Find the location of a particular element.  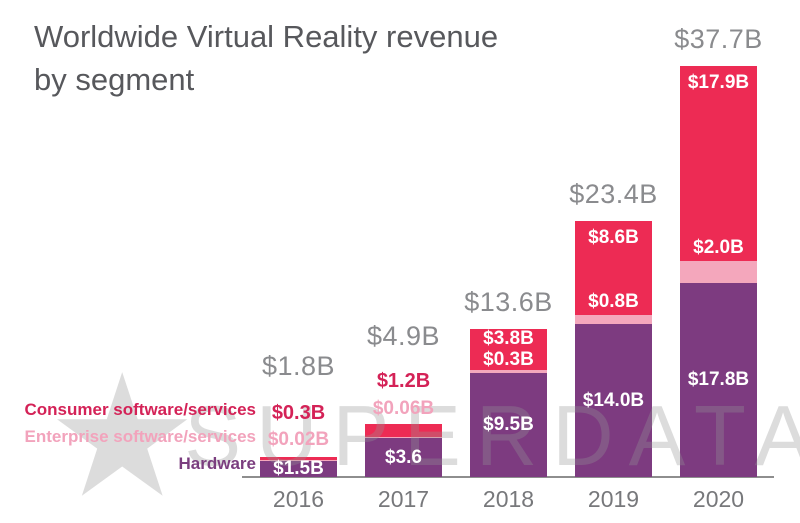

segment-consumer-2016 is located at coordinates (298, 458).